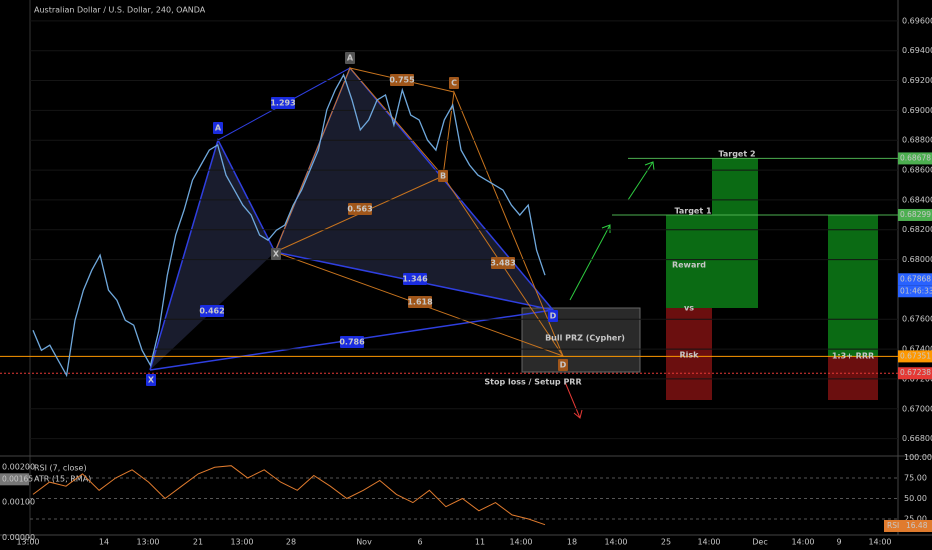 This screenshot has width=932, height=550. Describe the element at coordinates (690, 355) in the screenshot. I see `annotation: Risk` at that location.